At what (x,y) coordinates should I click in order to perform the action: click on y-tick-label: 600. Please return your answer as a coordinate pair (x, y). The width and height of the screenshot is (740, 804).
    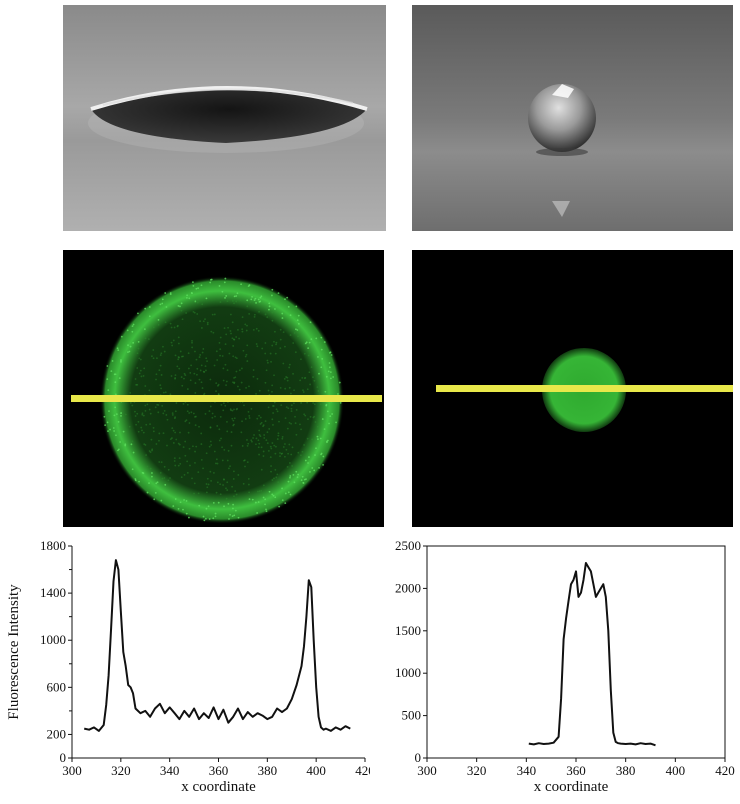
    Looking at the image, I should click on (57, 686).